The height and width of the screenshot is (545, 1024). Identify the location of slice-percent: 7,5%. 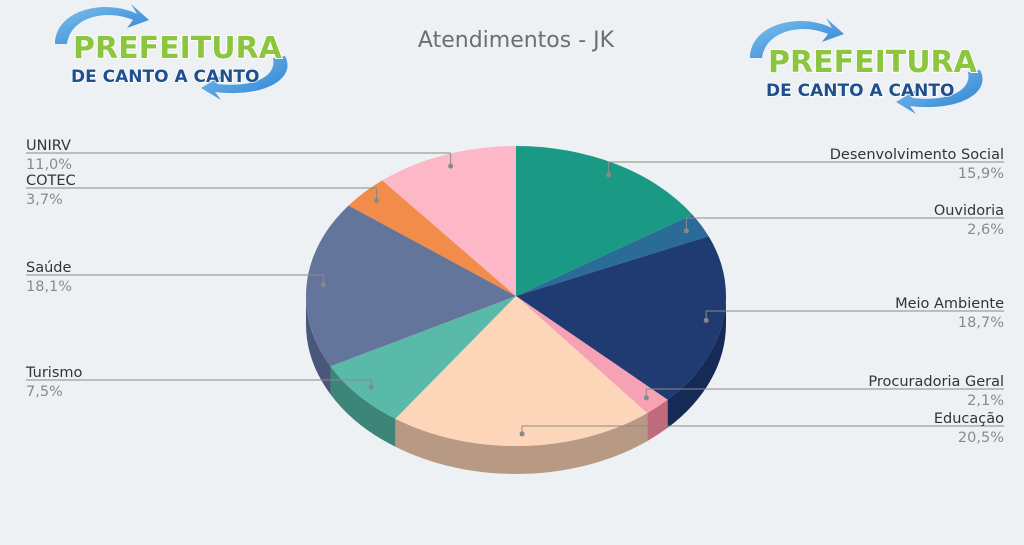
(44, 392).